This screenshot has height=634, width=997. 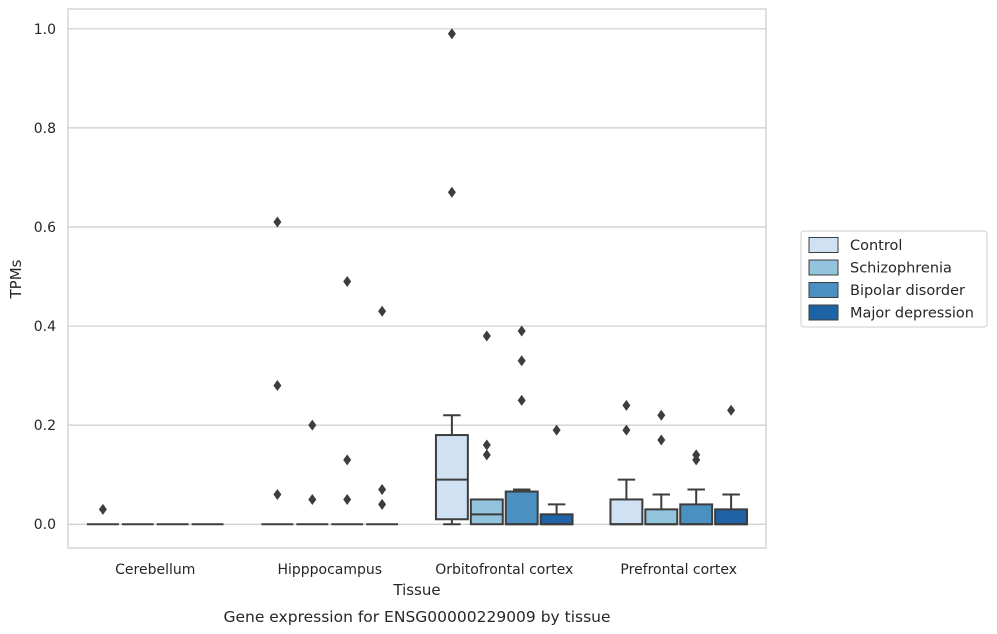 I want to click on y-axis-label: TPMs, so click(x=16, y=279).